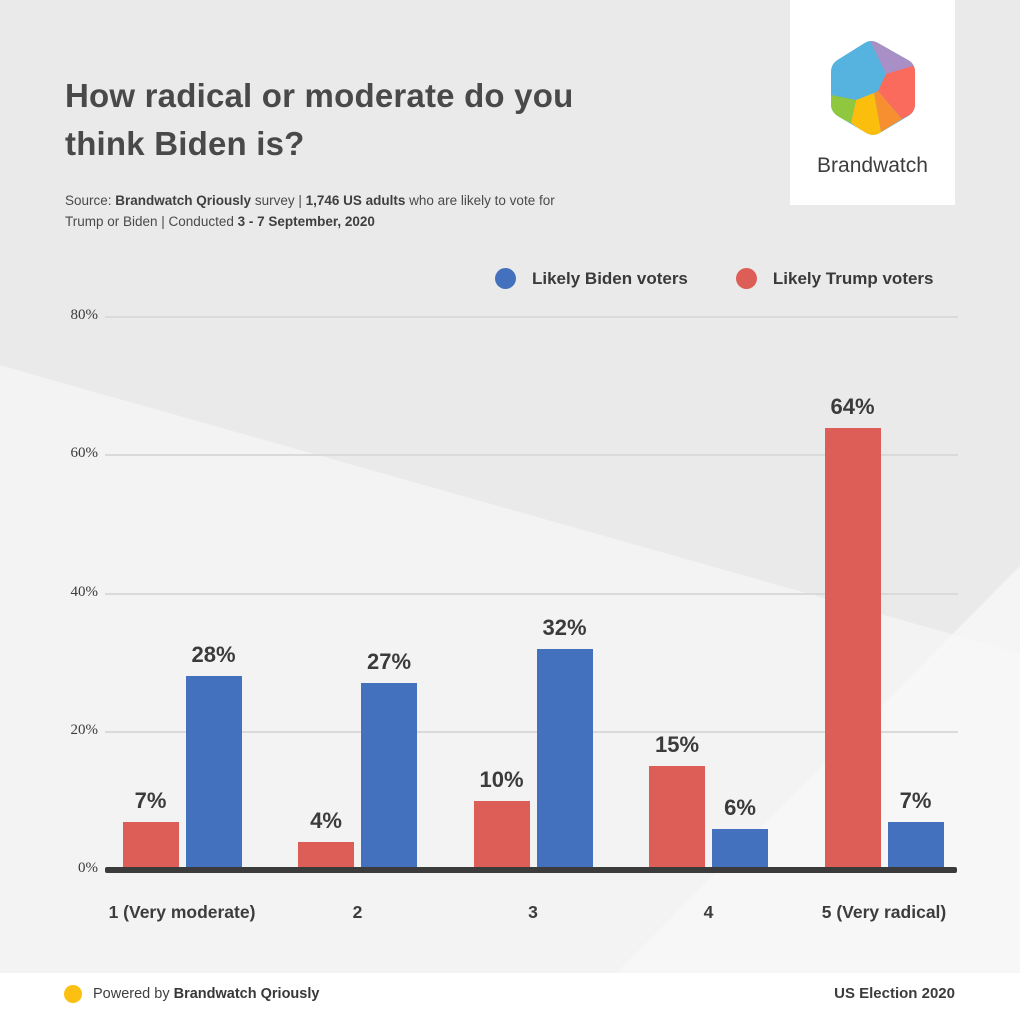 This screenshot has height=1029, width=1020. What do you see at coordinates (531, 870) in the screenshot?
I see `x-axis-line` at bounding box center [531, 870].